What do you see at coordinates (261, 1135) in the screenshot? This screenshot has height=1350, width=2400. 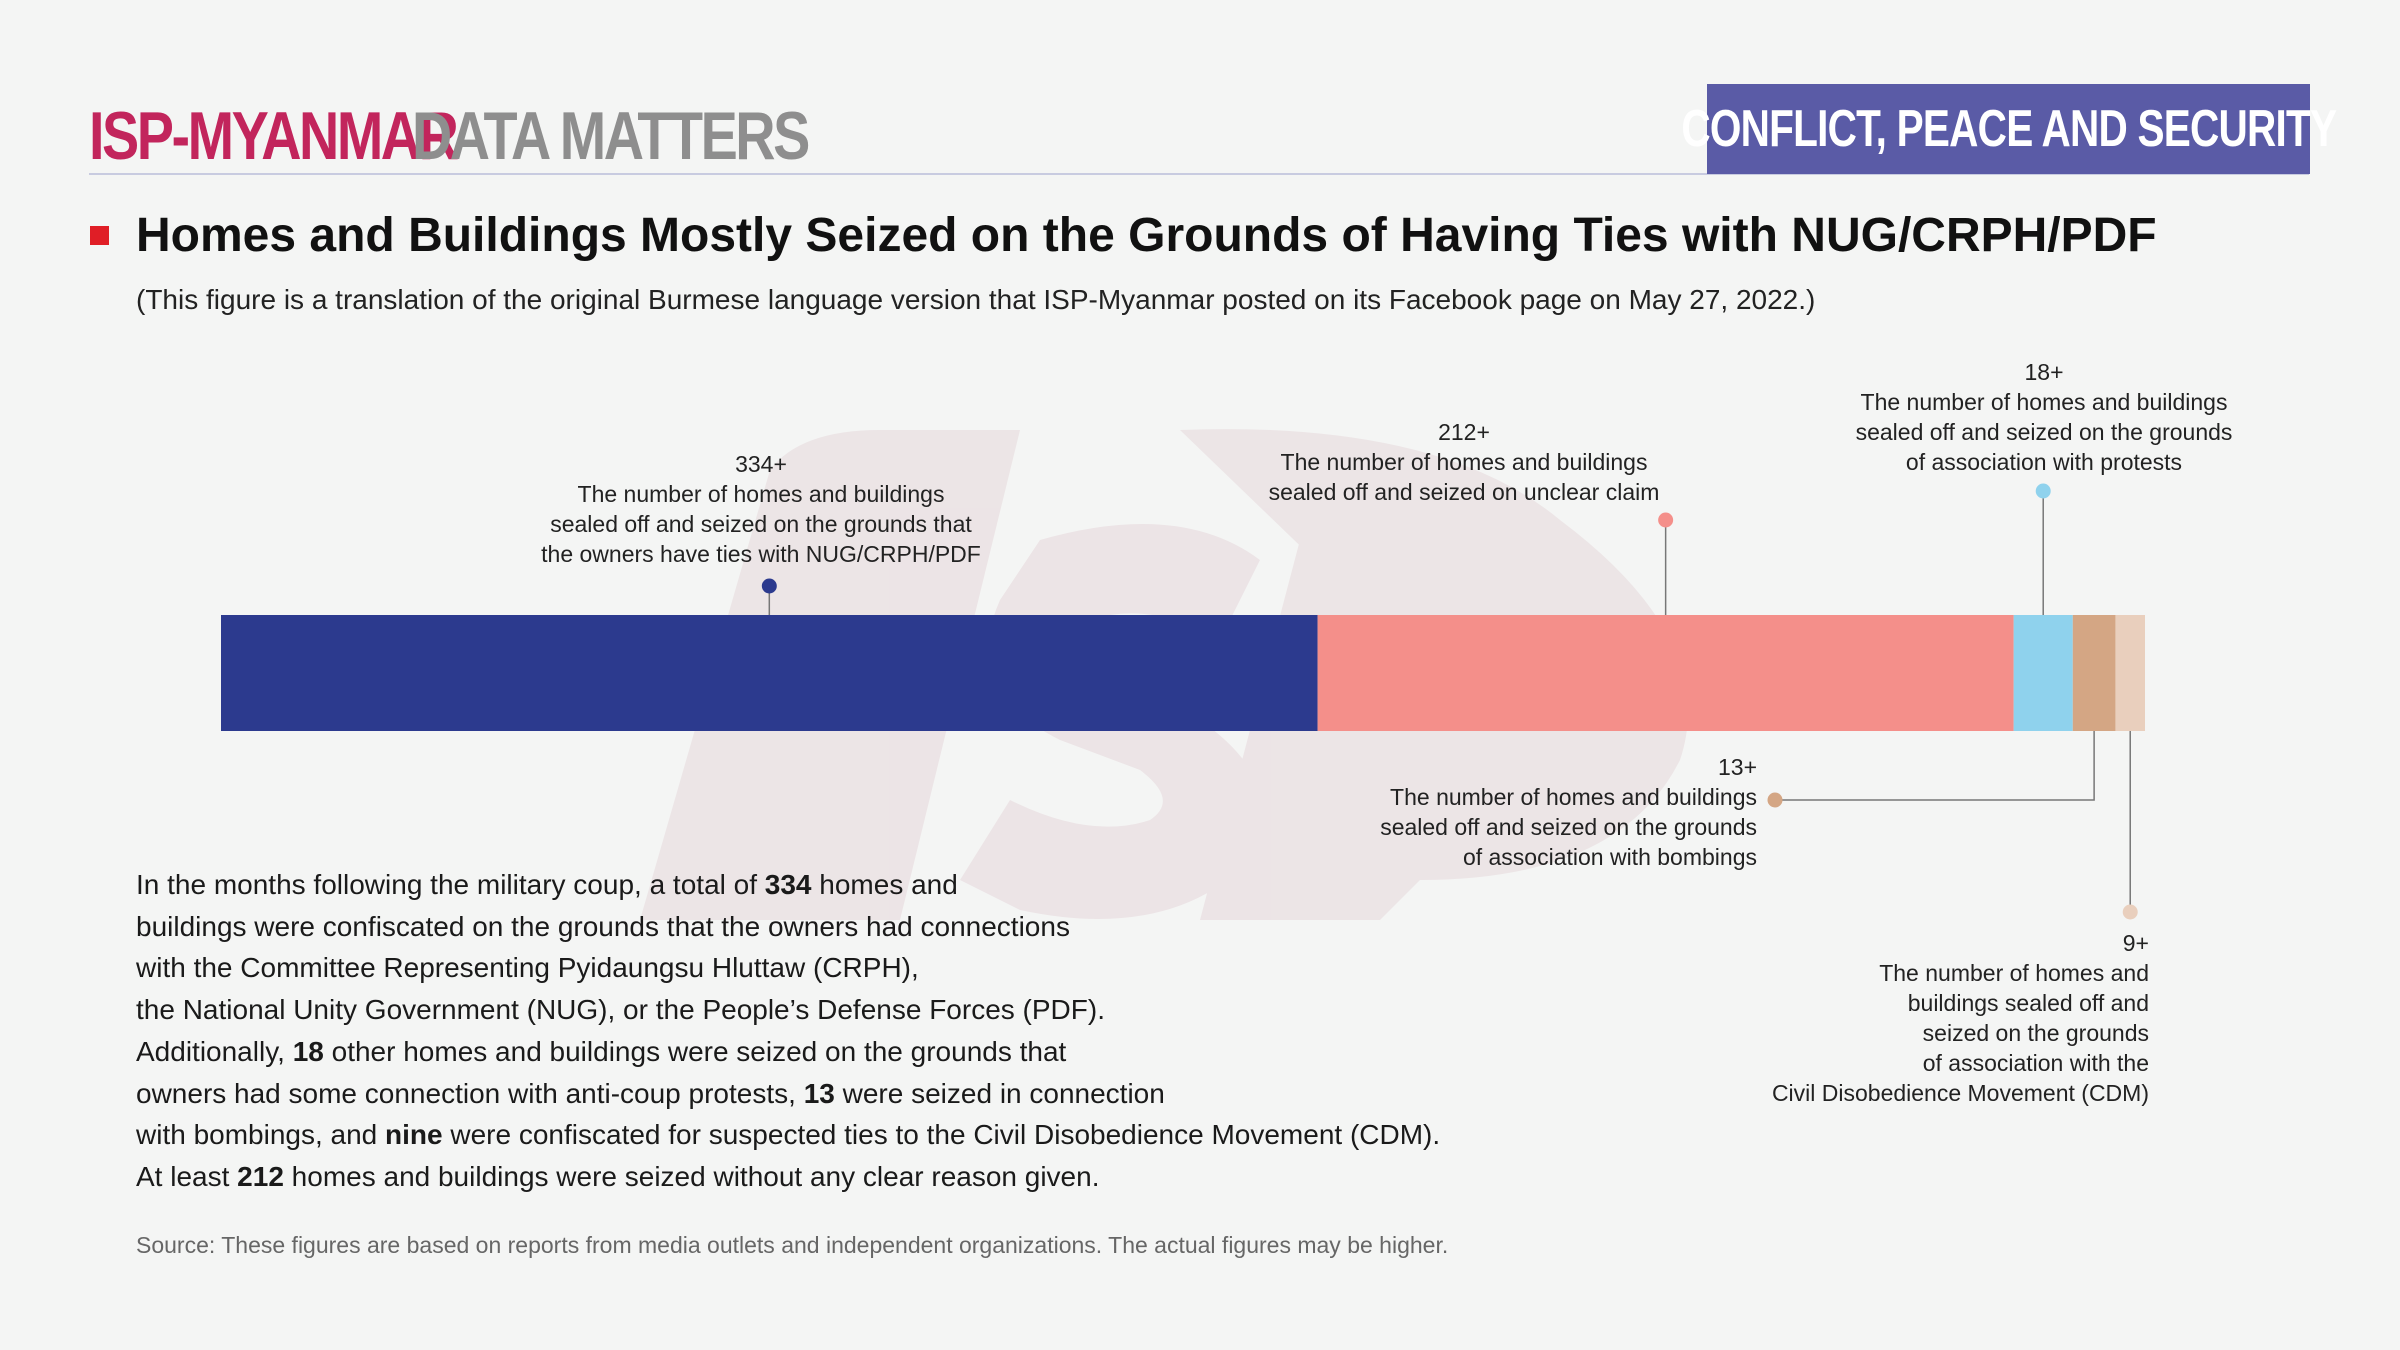 I see `summary-text-run: with bombings, and` at bounding box center [261, 1135].